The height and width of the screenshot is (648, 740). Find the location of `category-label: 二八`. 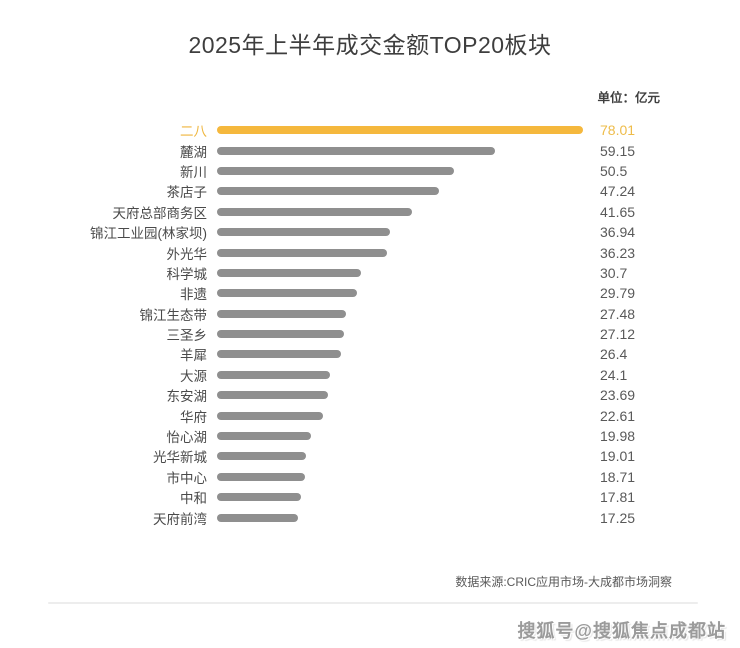

category-label: 二八 is located at coordinates (193, 132).